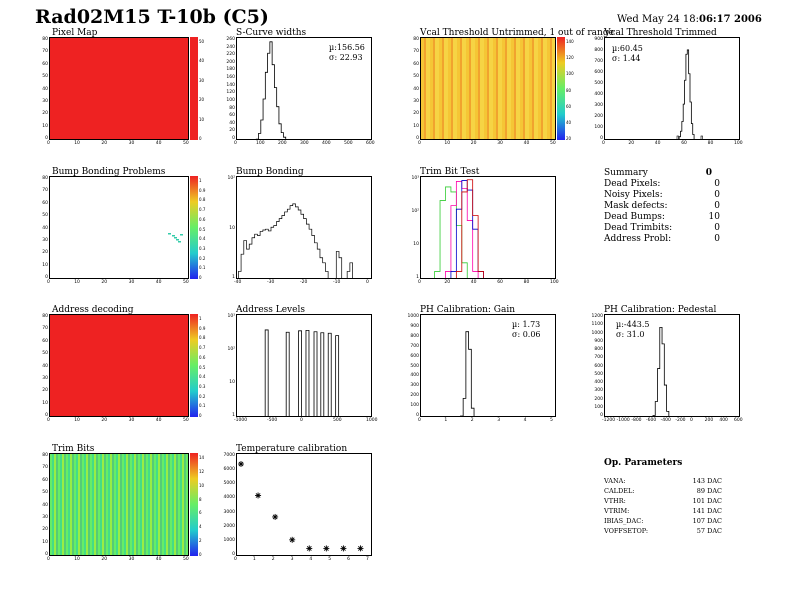 Image resolution: width=792 pixels, height=612 pixels. I want to click on y-tick-label: 900, so click(598, 341).